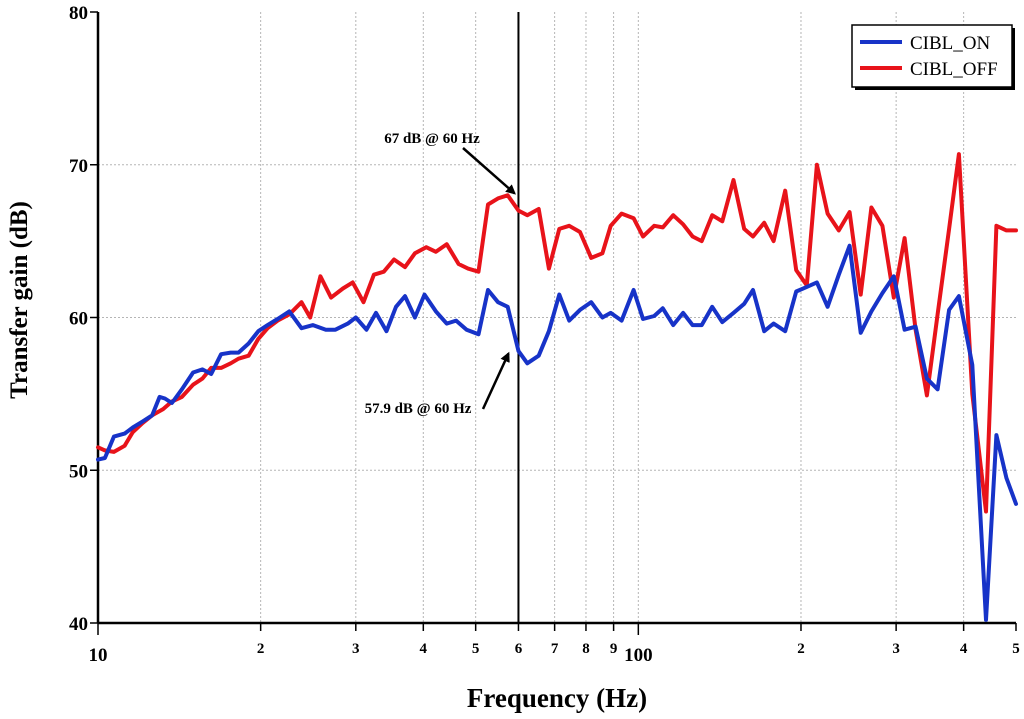 The height and width of the screenshot is (719, 1024). Describe the element at coordinates (78, 471) in the screenshot. I see `y-tick-label: 50` at that location.